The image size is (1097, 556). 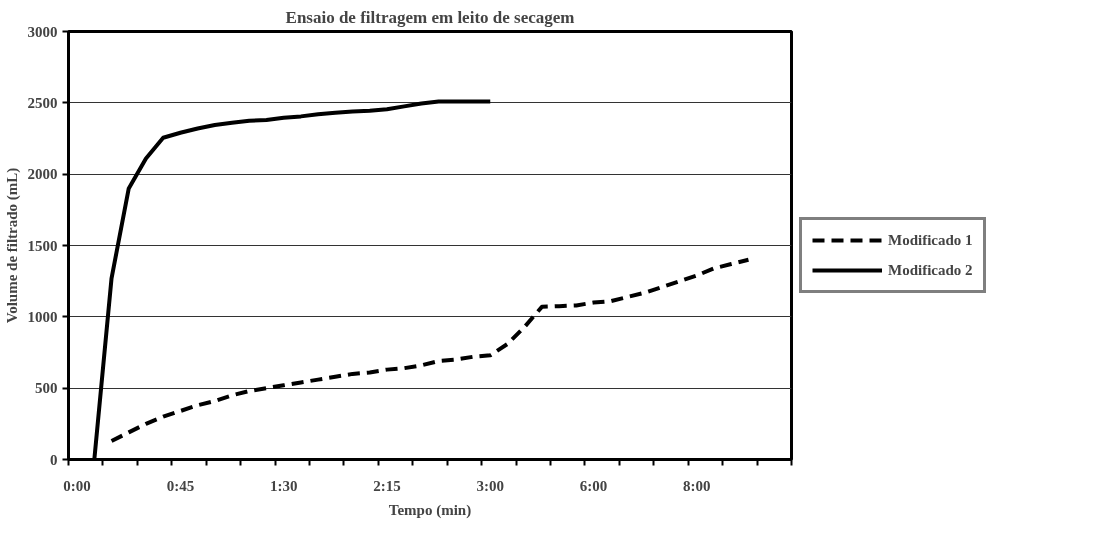 I want to click on y-tick-label: 500, so click(x=46, y=388).